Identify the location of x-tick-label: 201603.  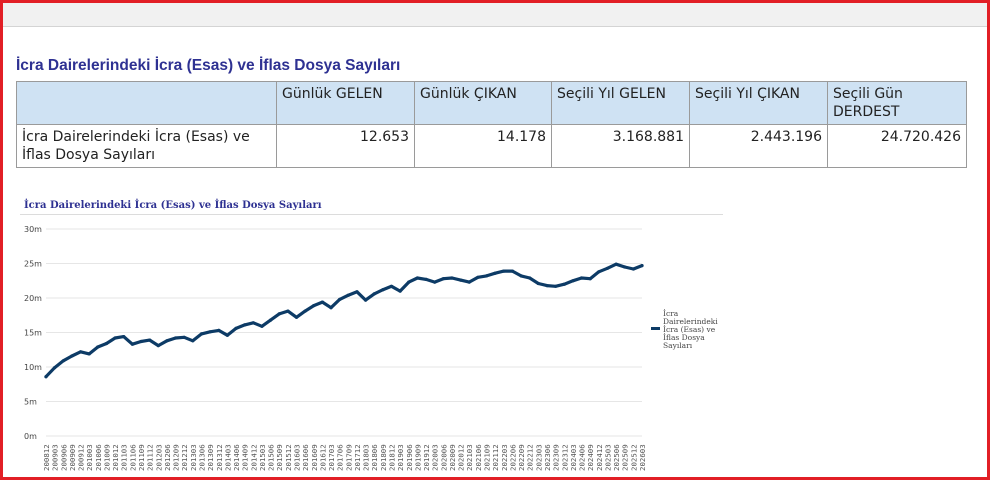
(296, 457).